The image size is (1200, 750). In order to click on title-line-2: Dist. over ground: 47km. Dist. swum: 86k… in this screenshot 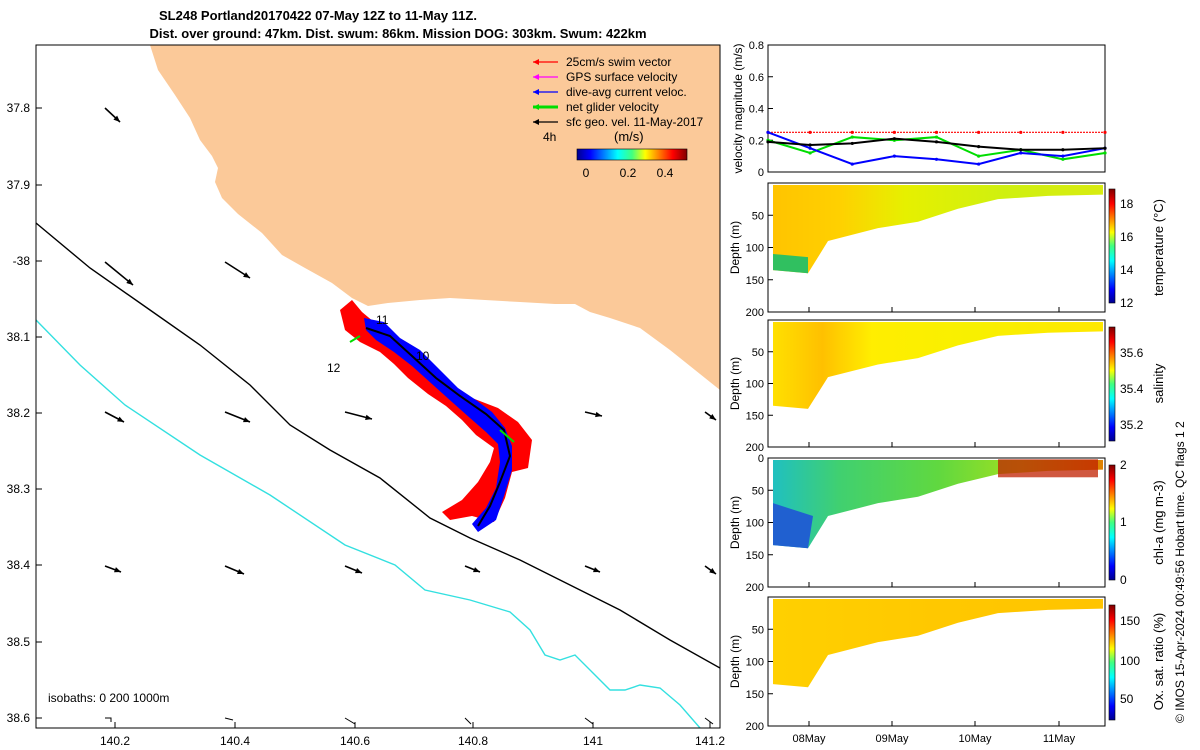, I will do `click(397, 33)`.